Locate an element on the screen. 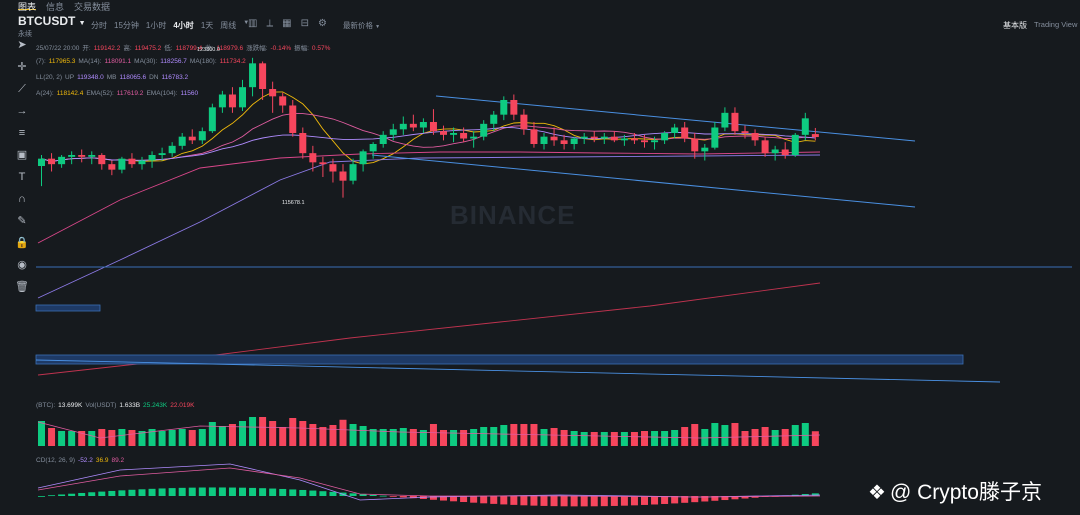 The width and height of the screenshot is (1080, 515). vol-row-item: (BTC): is located at coordinates (46, 405).